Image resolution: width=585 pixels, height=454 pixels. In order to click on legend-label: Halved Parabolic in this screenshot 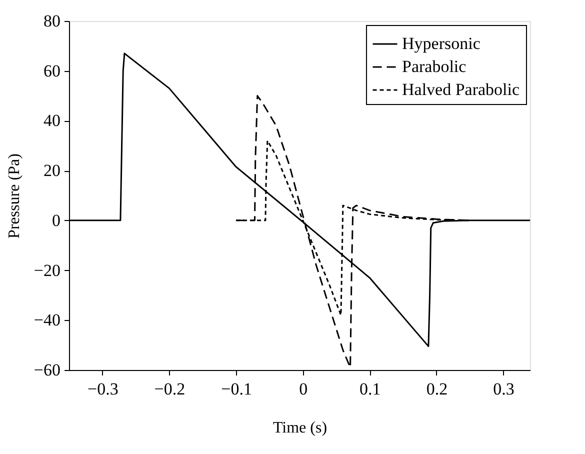, I will do `click(461, 89)`.